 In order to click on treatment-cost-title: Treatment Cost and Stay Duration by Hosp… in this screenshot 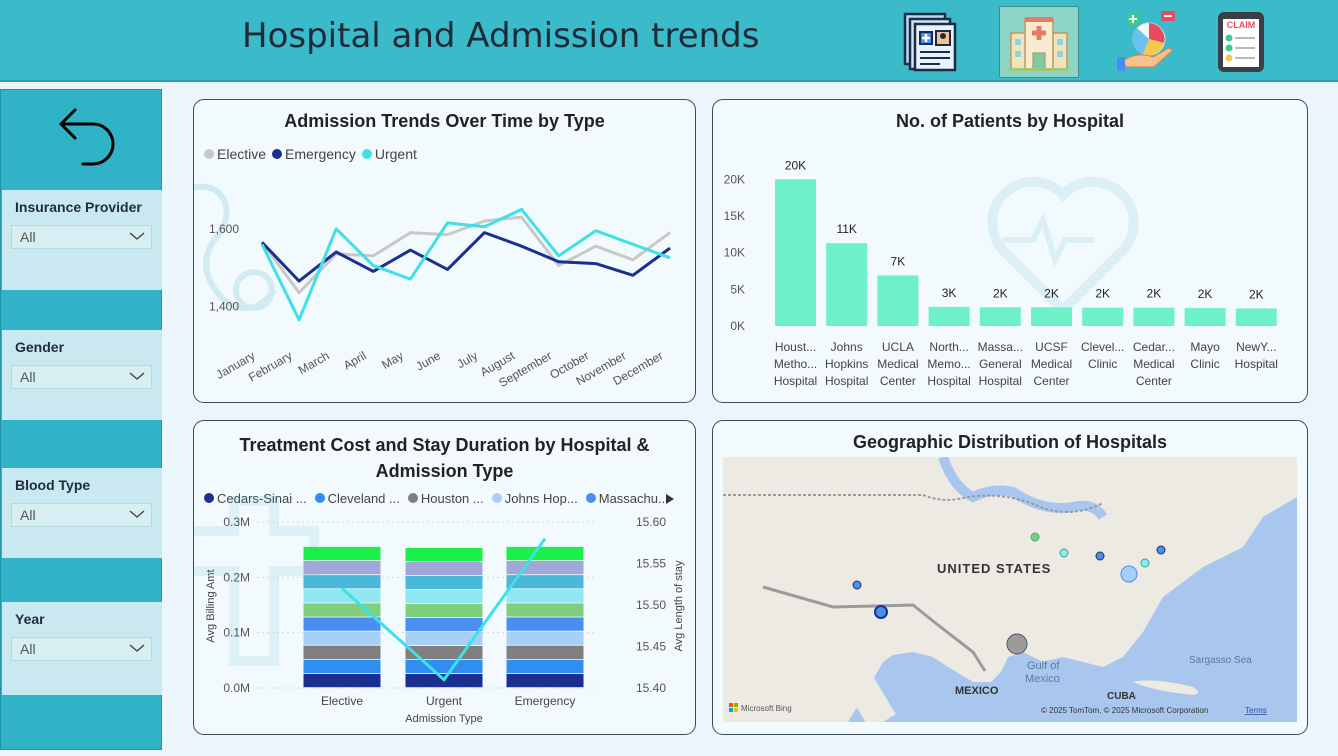, I will do `click(444, 458)`.